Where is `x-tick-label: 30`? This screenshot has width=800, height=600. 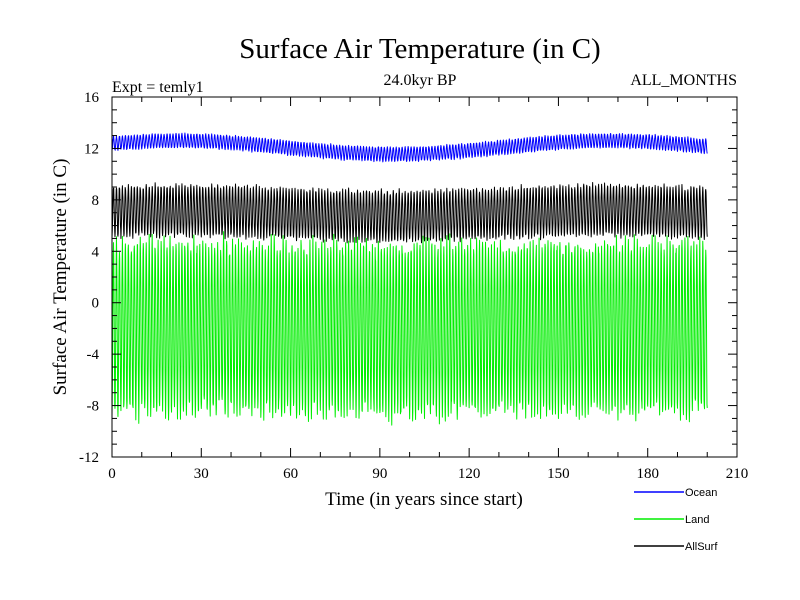
x-tick-label: 30 is located at coordinates (201, 474).